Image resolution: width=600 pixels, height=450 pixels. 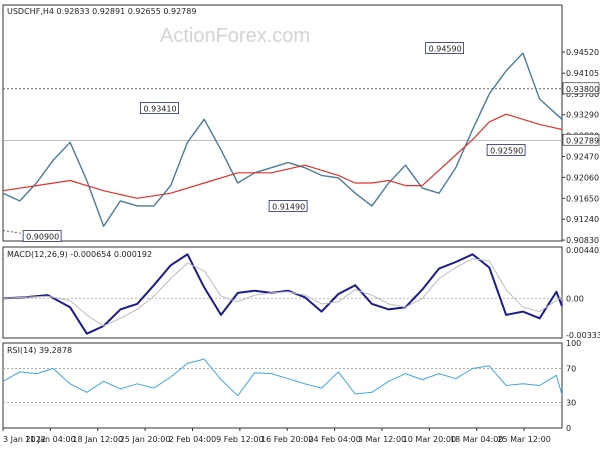 What do you see at coordinates (523, 439) in the screenshot?
I see `x-tick-label: 25 Mar 12:00` at bounding box center [523, 439].